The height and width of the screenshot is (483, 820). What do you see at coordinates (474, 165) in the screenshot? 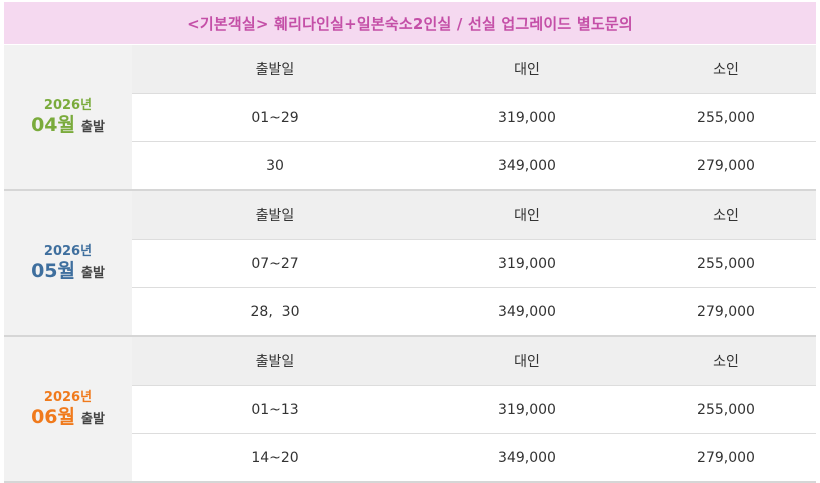
I see `table-row: 30 349,000 279,000` at bounding box center [474, 165].